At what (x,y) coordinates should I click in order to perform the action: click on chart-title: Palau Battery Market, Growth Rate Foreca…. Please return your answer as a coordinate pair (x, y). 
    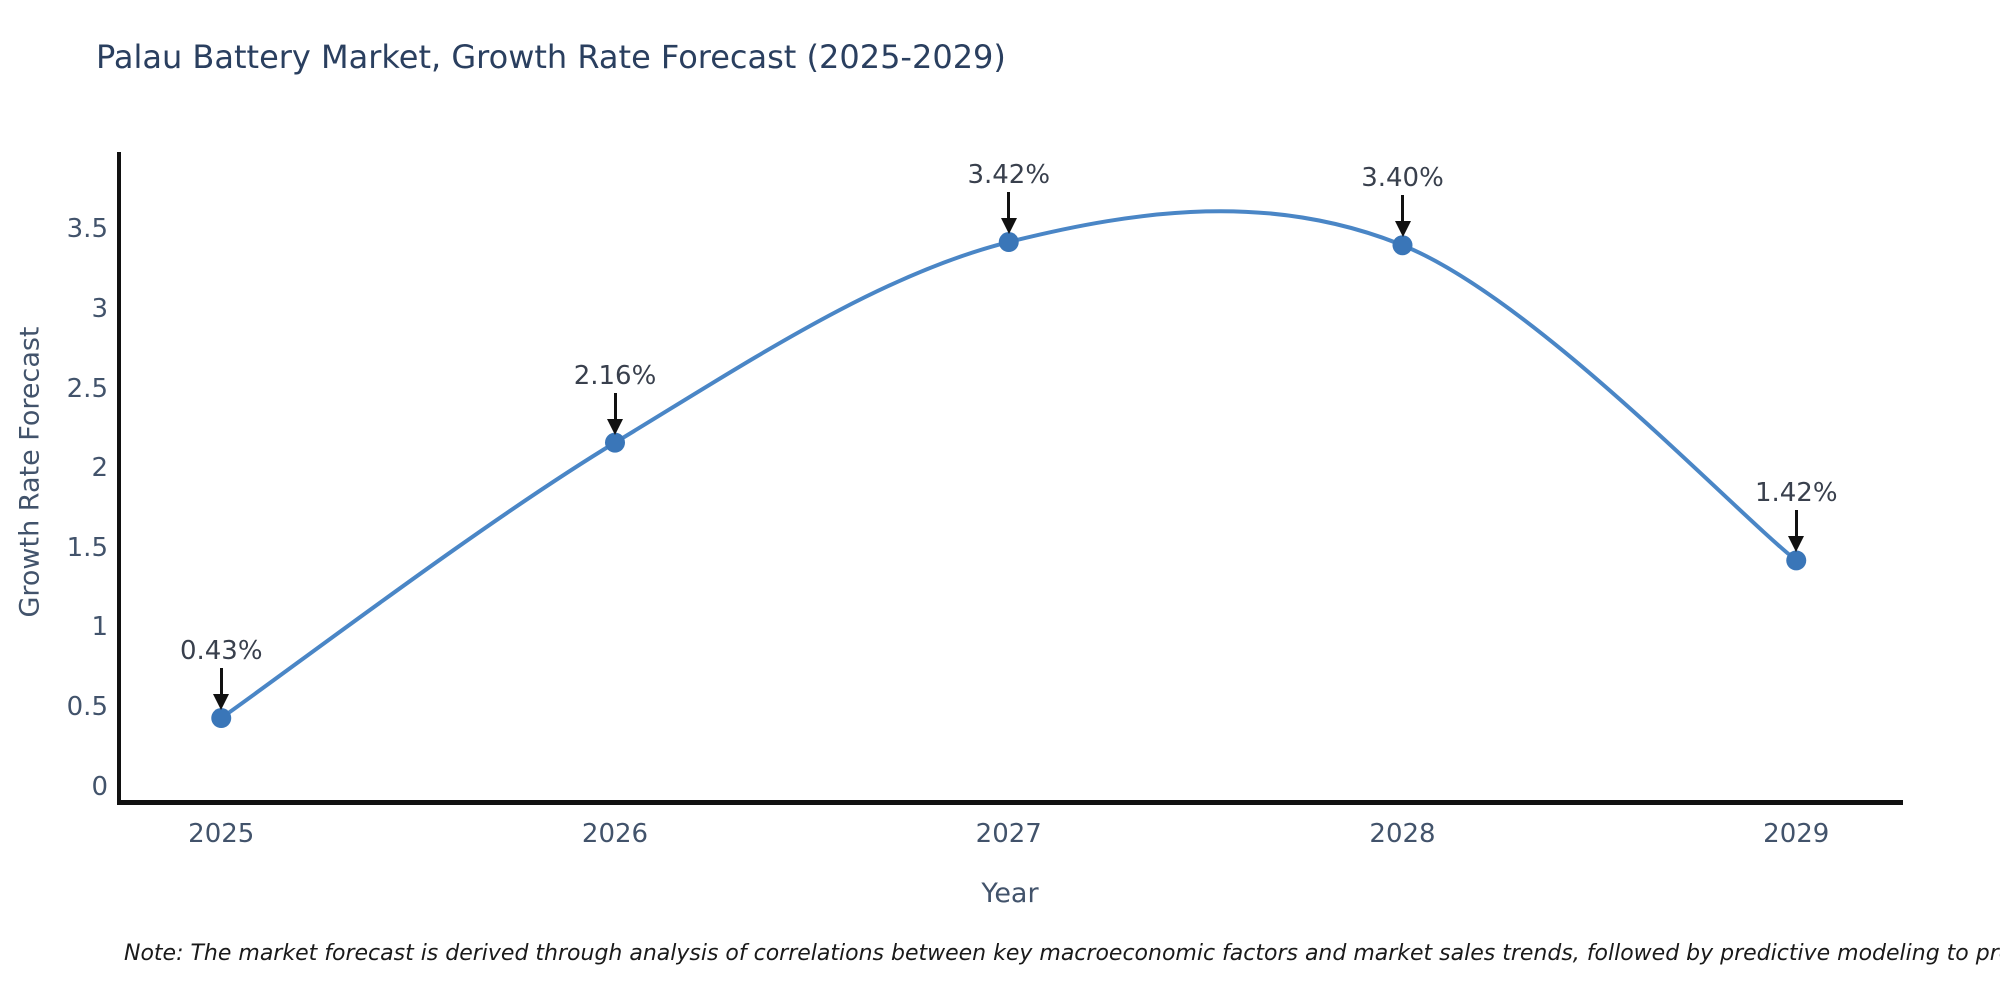
    Looking at the image, I should click on (551, 57).